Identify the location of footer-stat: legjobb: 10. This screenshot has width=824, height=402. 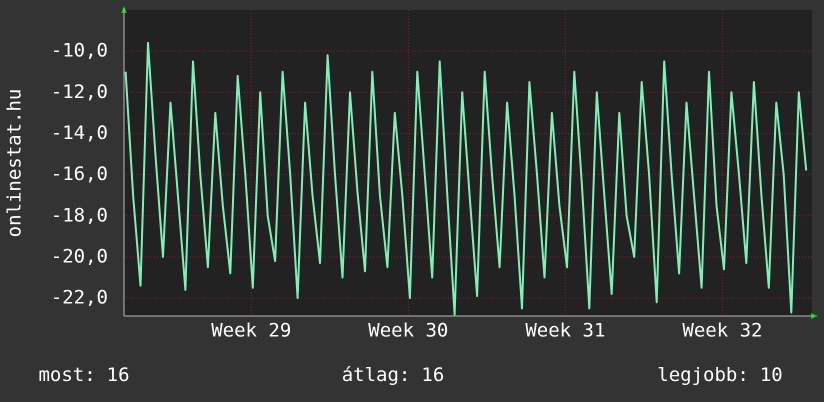
(719, 375).